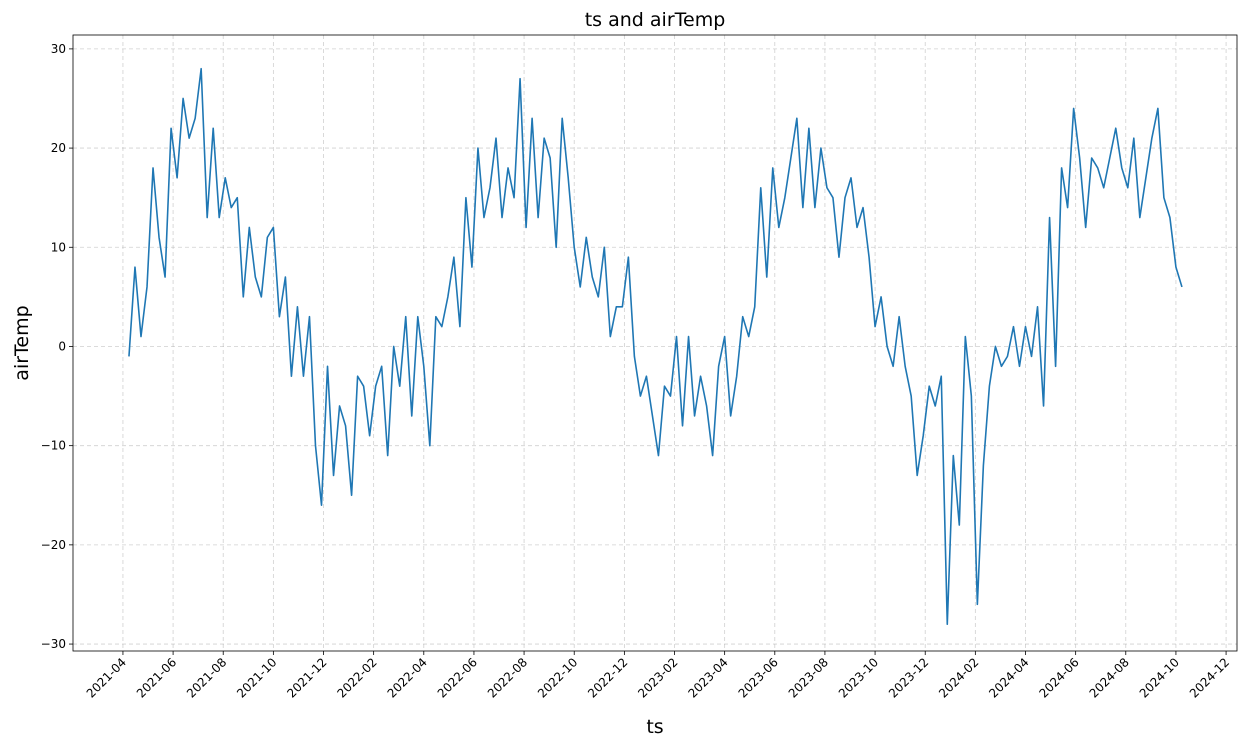  Describe the element at coordinates (156, 677) in the screenshot. I see `x-tick-label: 2021-06` at that location.